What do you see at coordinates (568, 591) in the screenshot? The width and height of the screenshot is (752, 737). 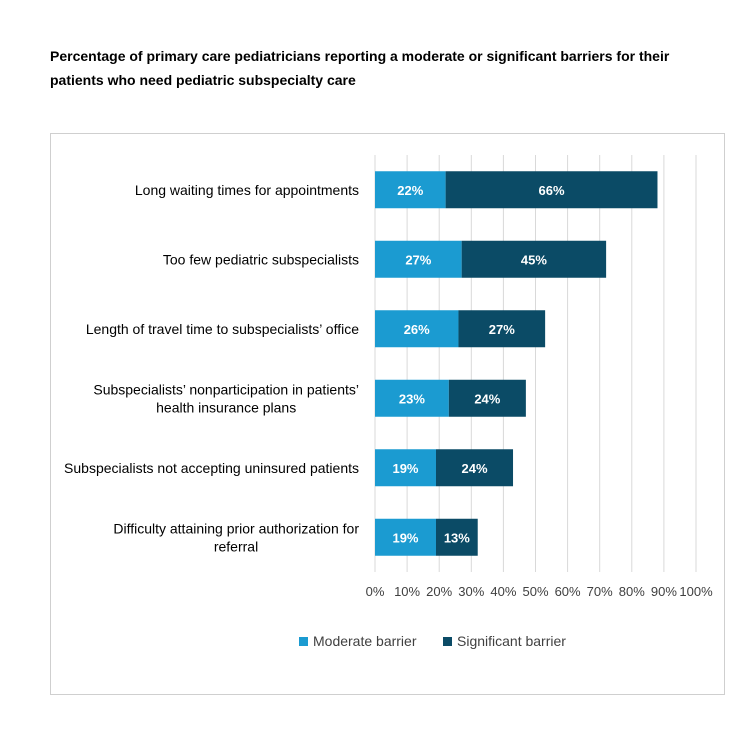 I see `x-tick-label: 60%` at bounding box center [568, 591].